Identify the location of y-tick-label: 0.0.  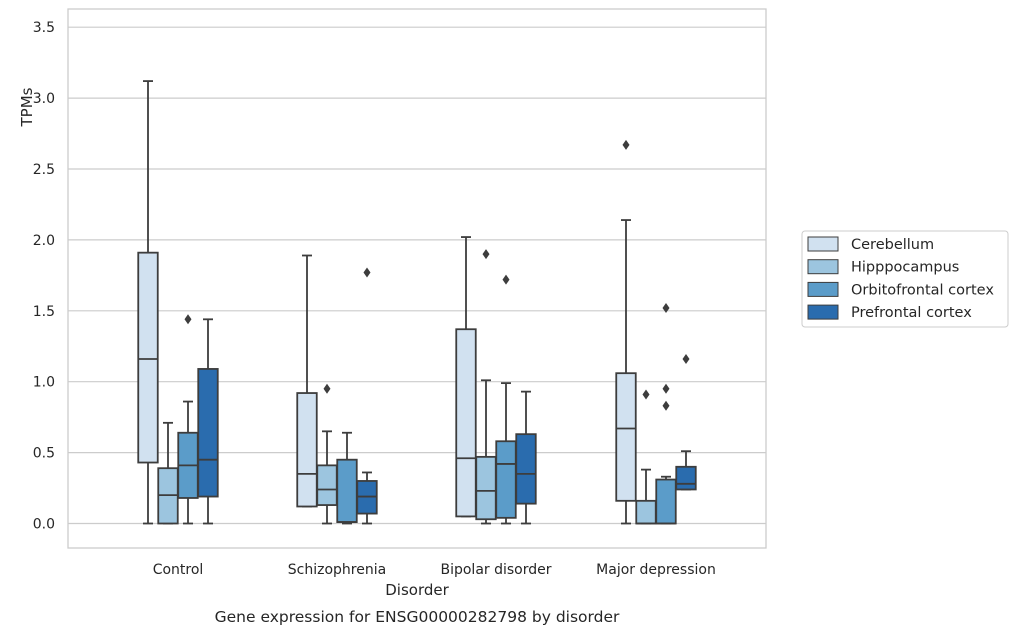
(44, 525).